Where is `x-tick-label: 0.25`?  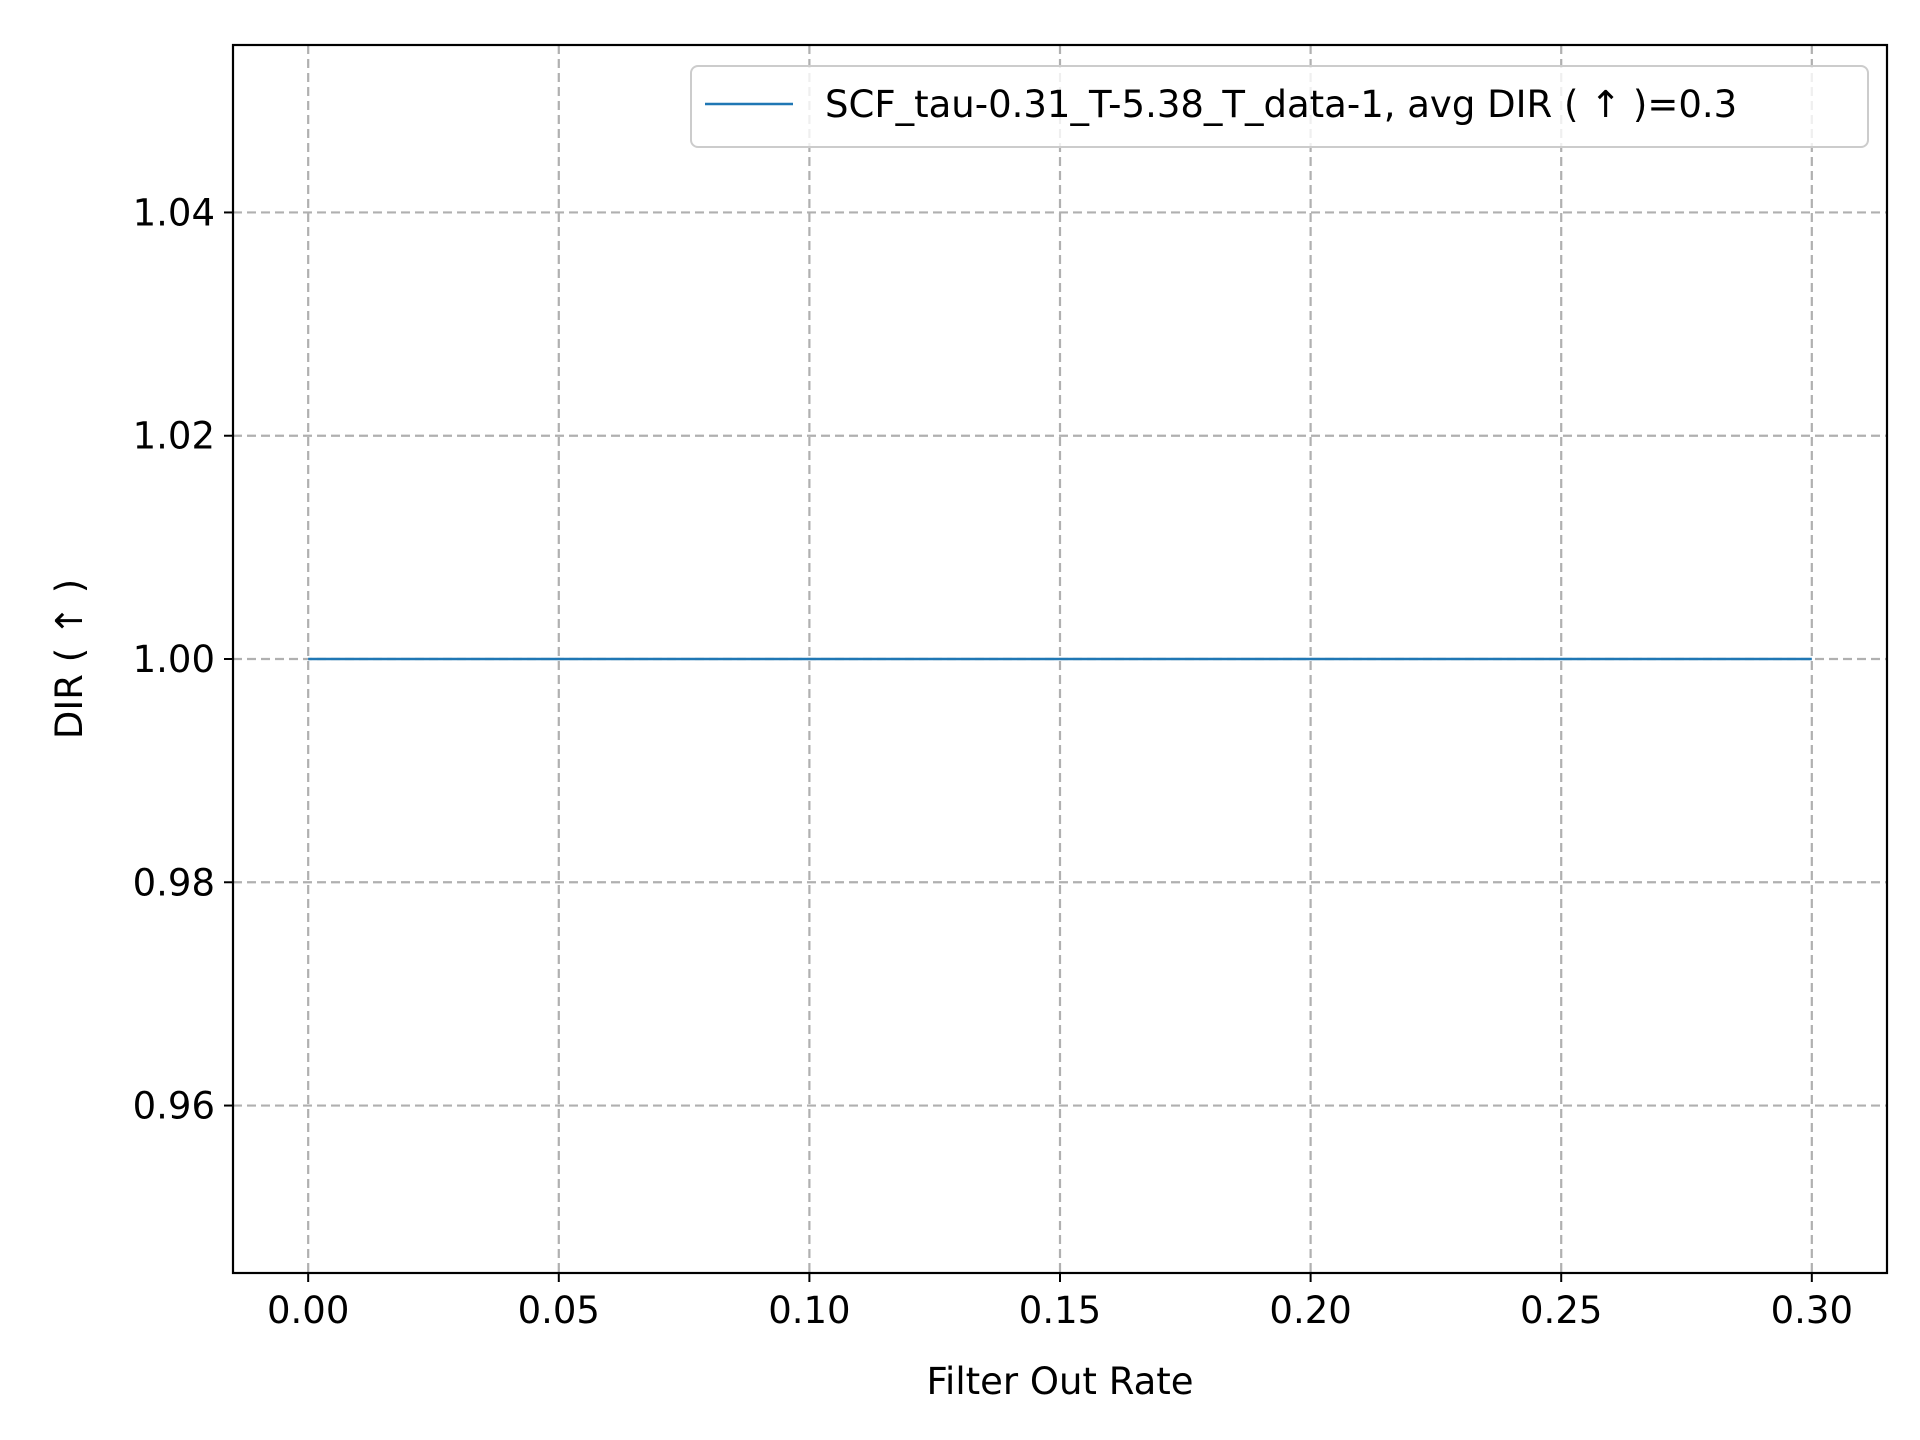
x-tick-label: 0.25 is located at coordinates (1561, 1310).